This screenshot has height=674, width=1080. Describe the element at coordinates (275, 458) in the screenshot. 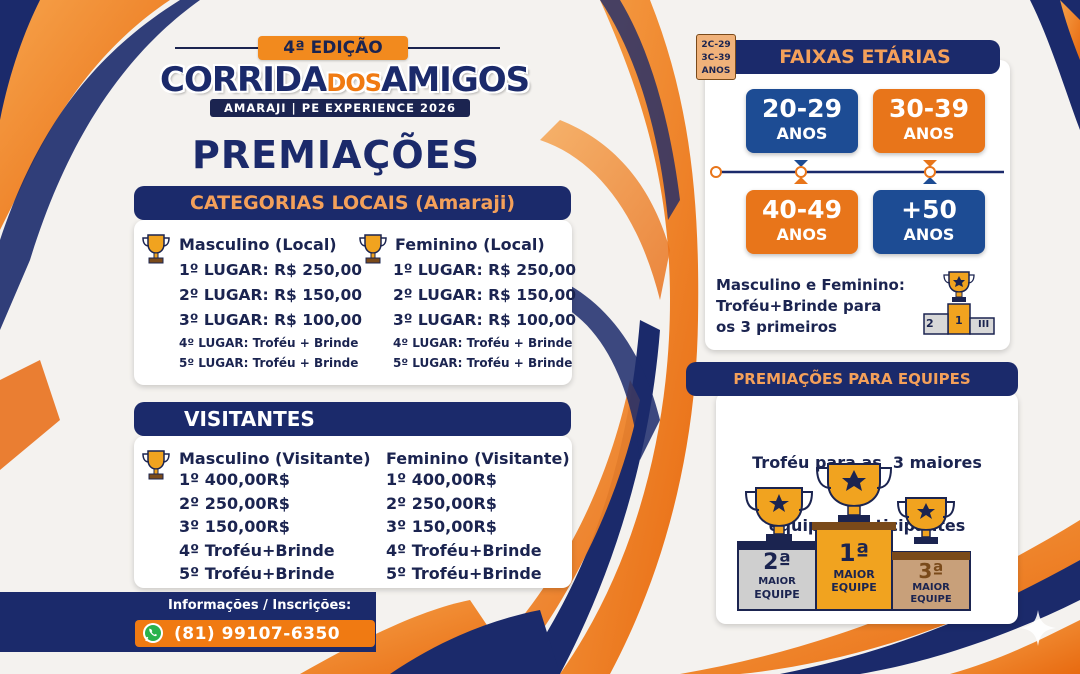

I see `visitors-male-heading: Masculino (Visitante)` at that location.